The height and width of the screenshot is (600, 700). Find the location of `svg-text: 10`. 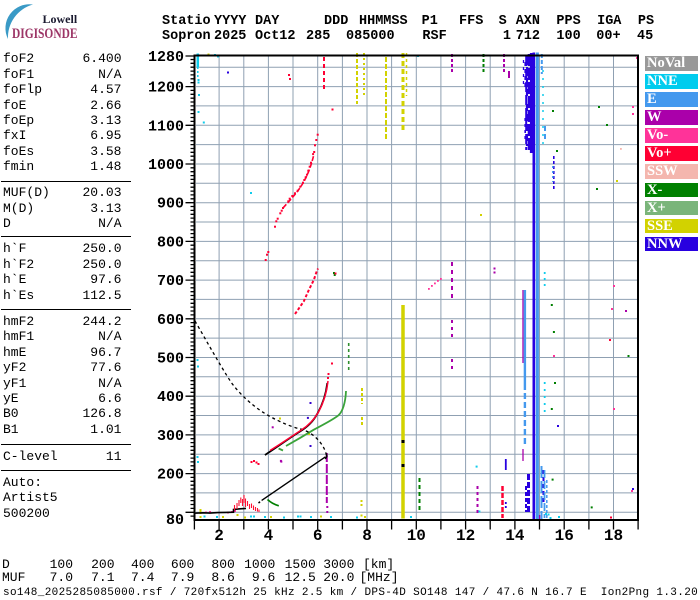

svg-text: 10 is located at coordinates (416, 536).